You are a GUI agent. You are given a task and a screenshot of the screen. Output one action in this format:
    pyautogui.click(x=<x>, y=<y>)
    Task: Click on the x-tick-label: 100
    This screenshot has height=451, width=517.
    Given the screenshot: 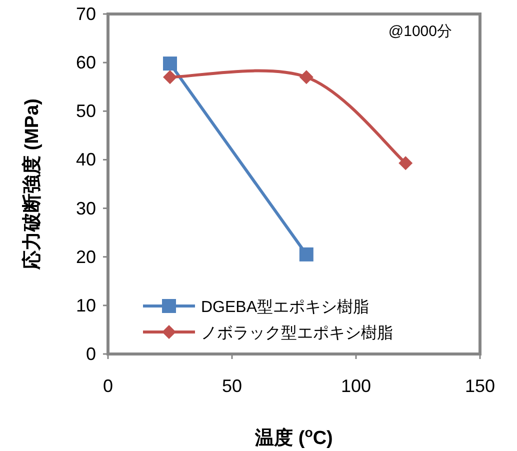 What is the action you would take?
    pyautogui.click(x=356, y=386)
    